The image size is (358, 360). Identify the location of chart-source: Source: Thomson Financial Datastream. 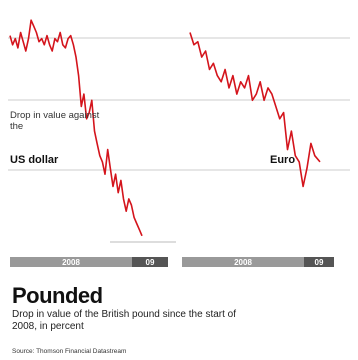
(69, 351).